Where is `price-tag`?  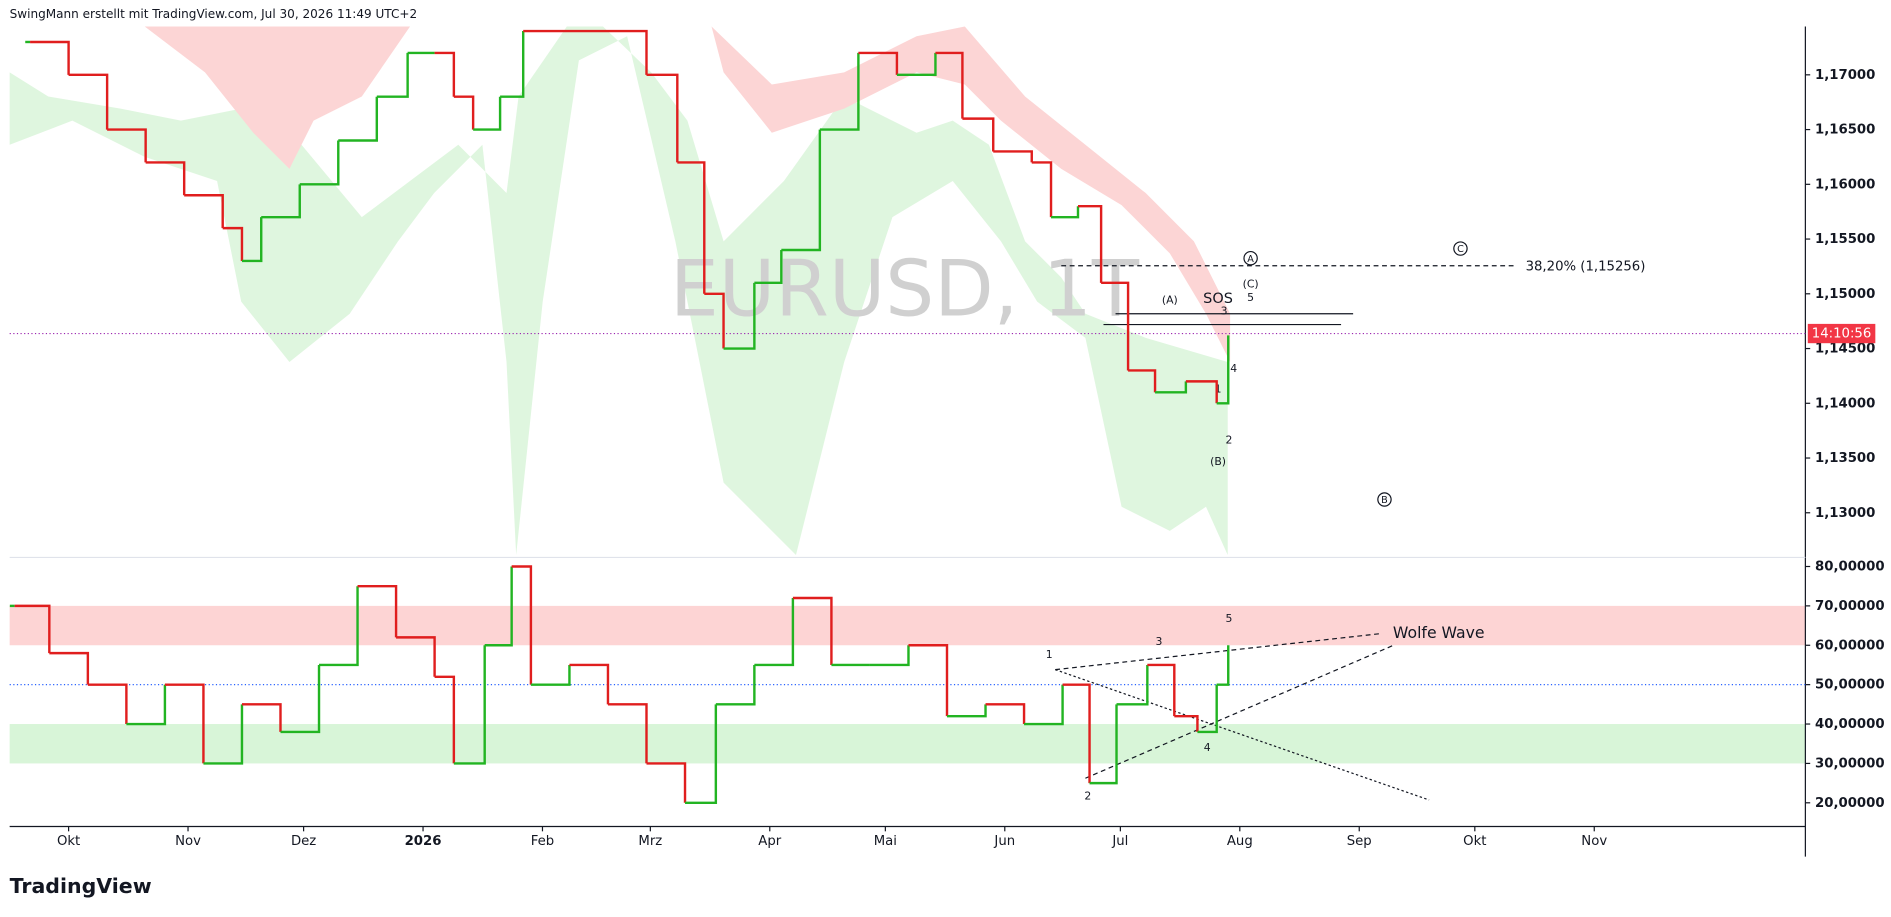
price-tag is located at coordinates (1841, 333).